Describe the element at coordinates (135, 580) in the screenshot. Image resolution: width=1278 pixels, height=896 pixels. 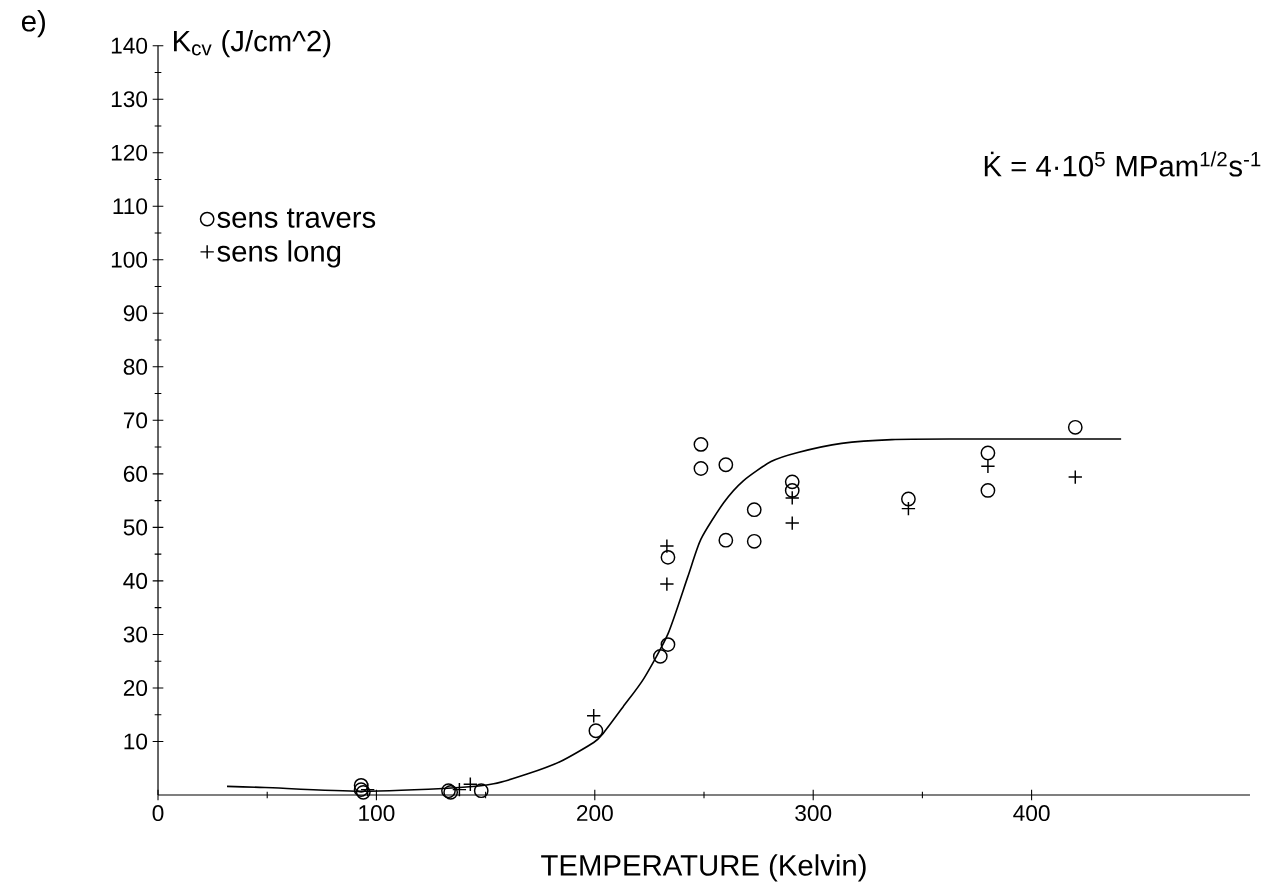
I see `y-tick-label: 40` at that location.